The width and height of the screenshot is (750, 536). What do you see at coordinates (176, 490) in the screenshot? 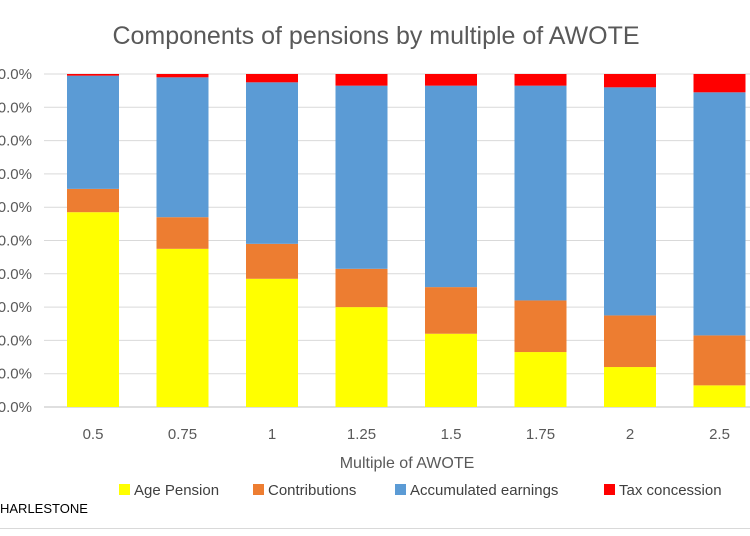
I see `legend-label: Age Pension` at bounding box center [176, 490].